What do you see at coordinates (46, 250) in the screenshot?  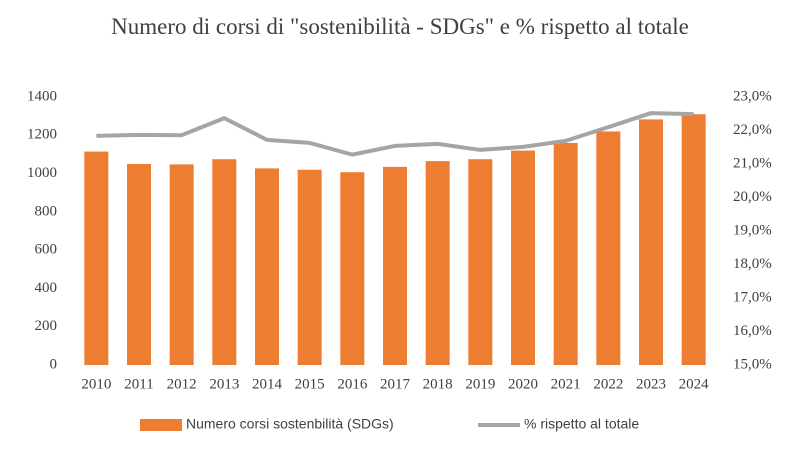 I see `y-tick-label: 600` at bounding box center [46, 250].